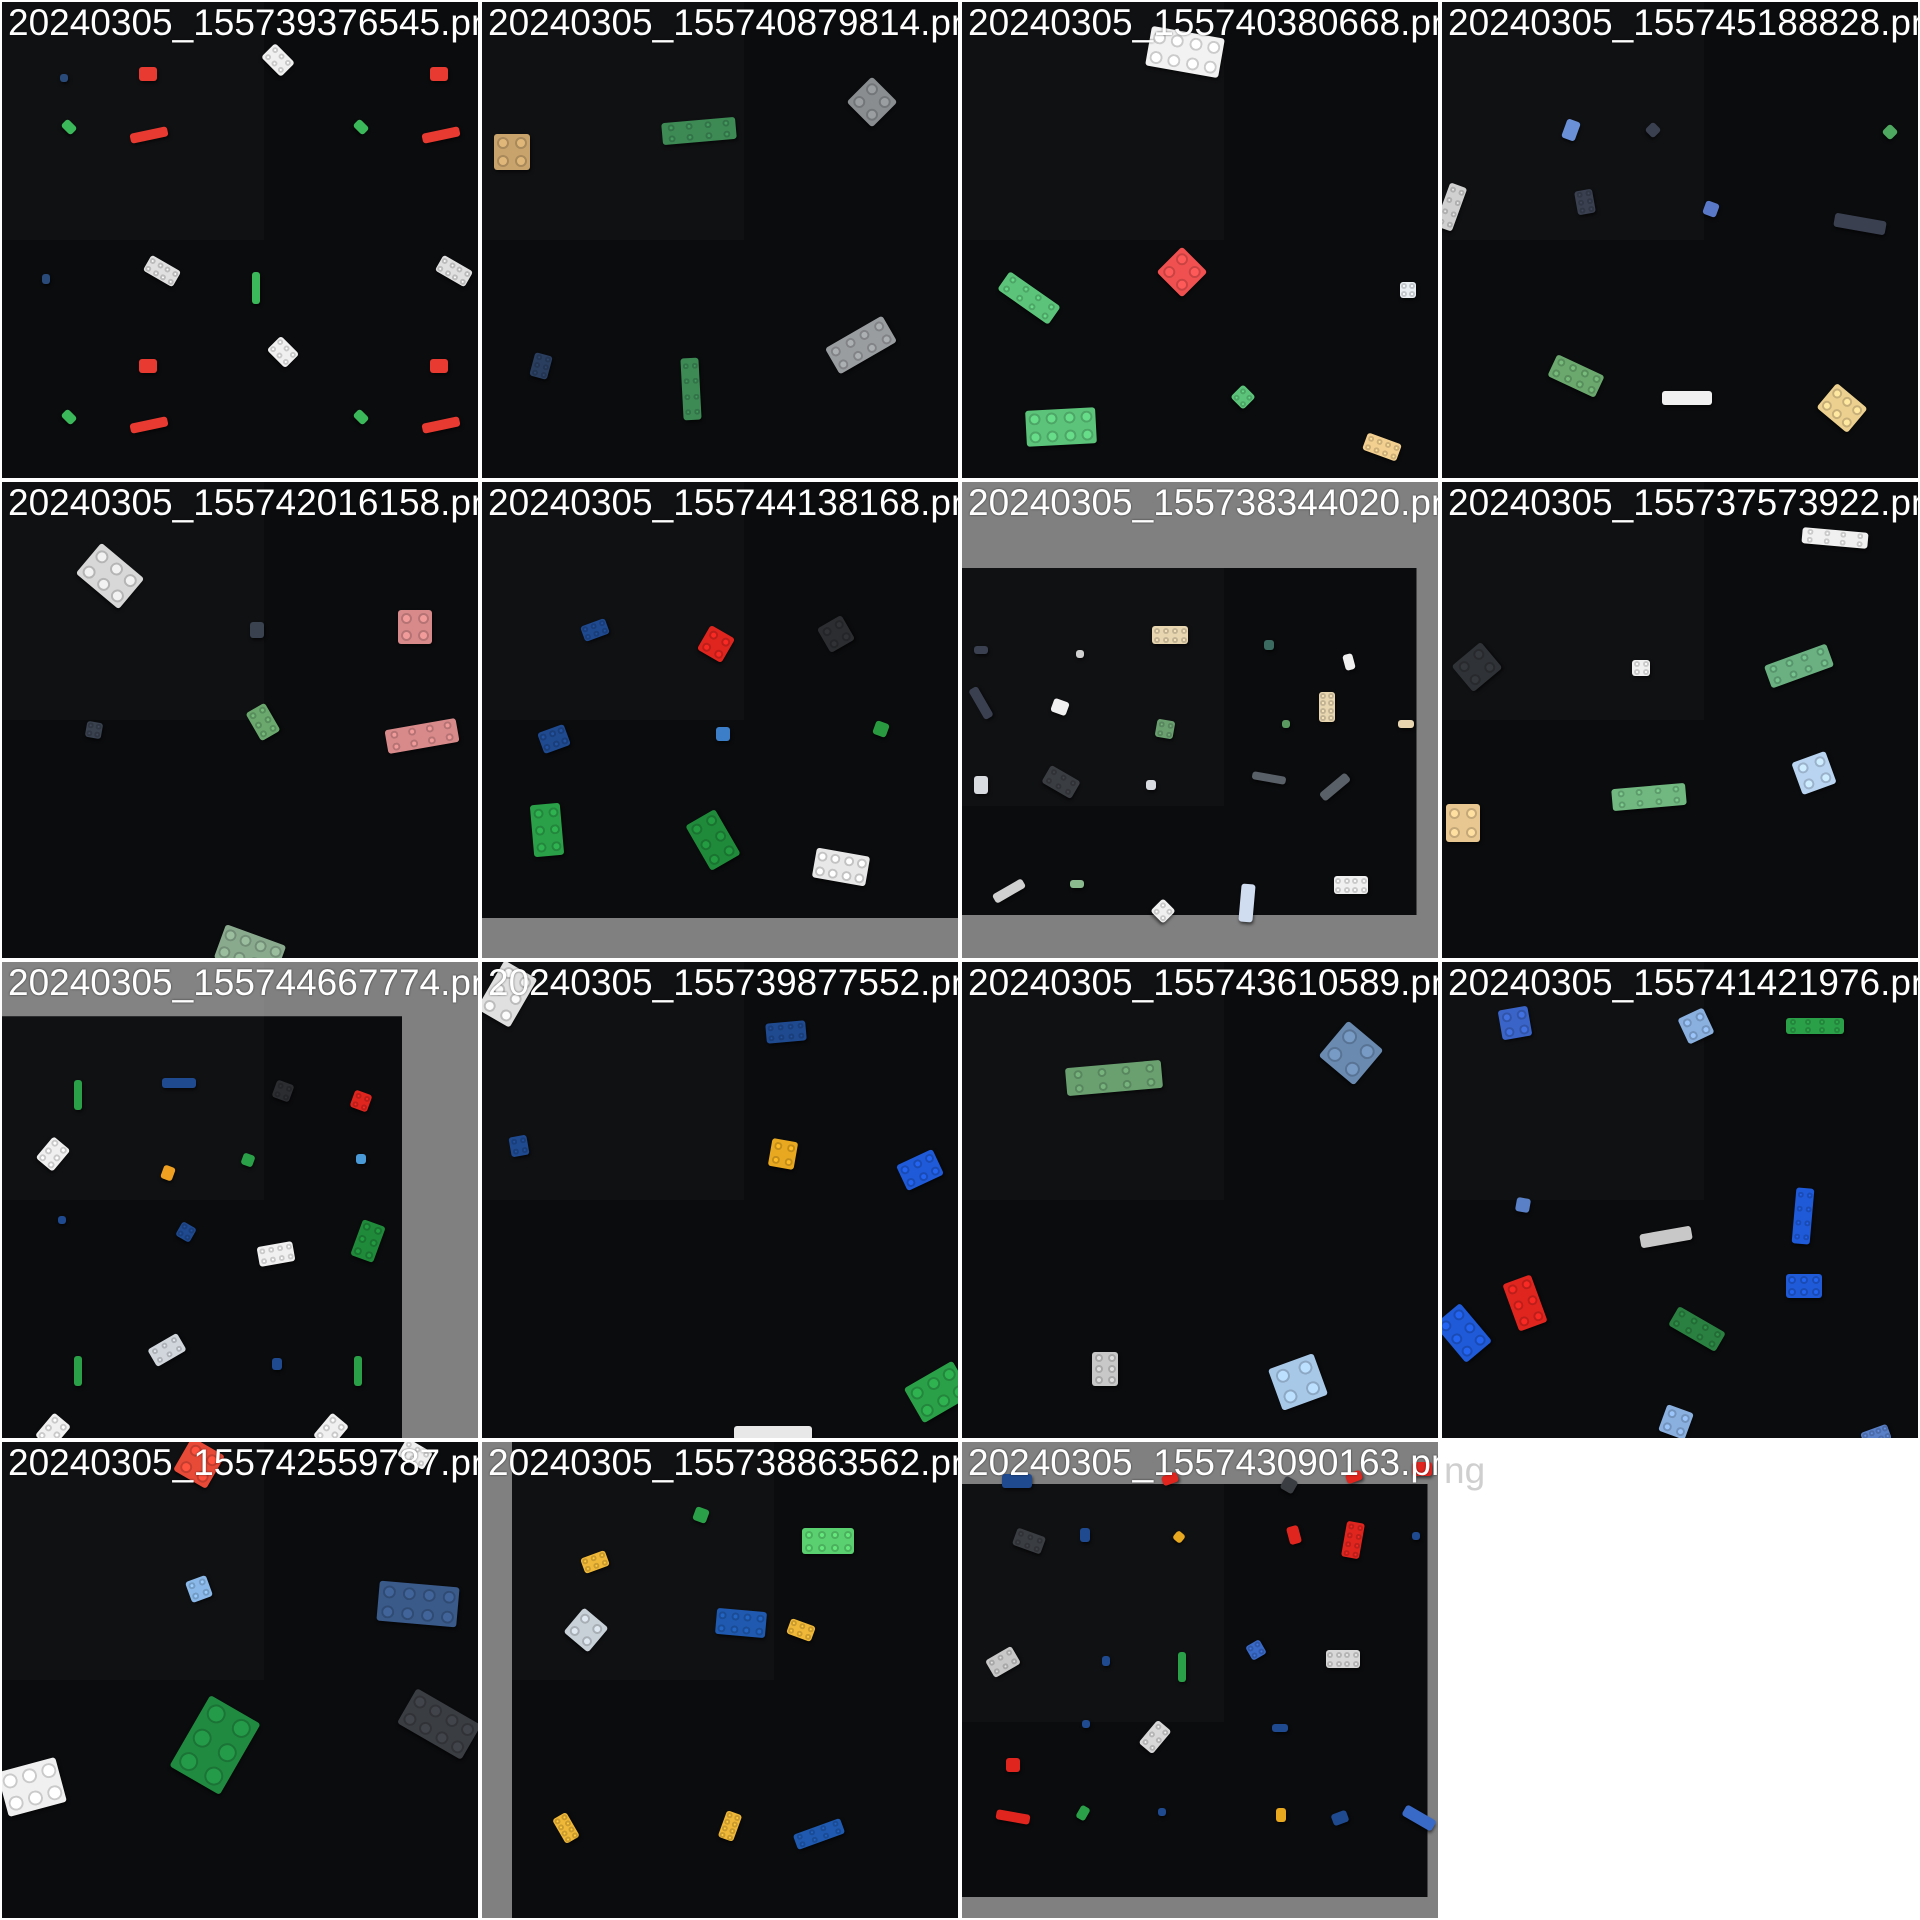 This screenshot has width=1920, height=1920. I want to click on image-tile: 20240305_155738344020.png, so click(1200, 720).